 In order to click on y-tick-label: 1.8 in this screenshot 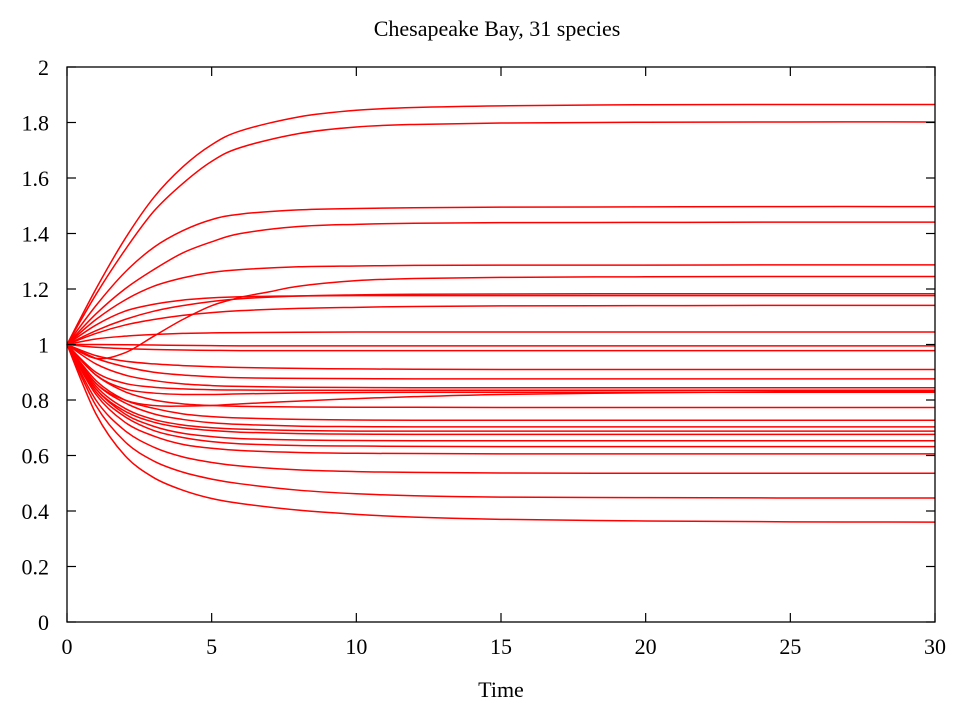, I will do `click(36, 123)`.